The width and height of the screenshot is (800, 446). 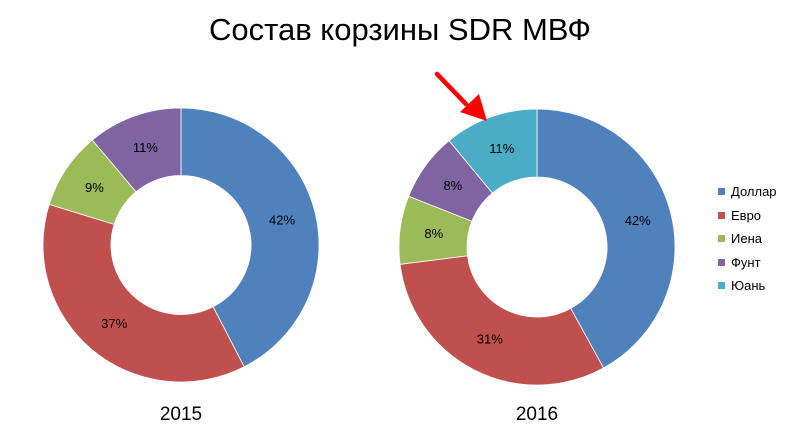 I want to click on legend-label: Евро, so click(x=746, y=215).